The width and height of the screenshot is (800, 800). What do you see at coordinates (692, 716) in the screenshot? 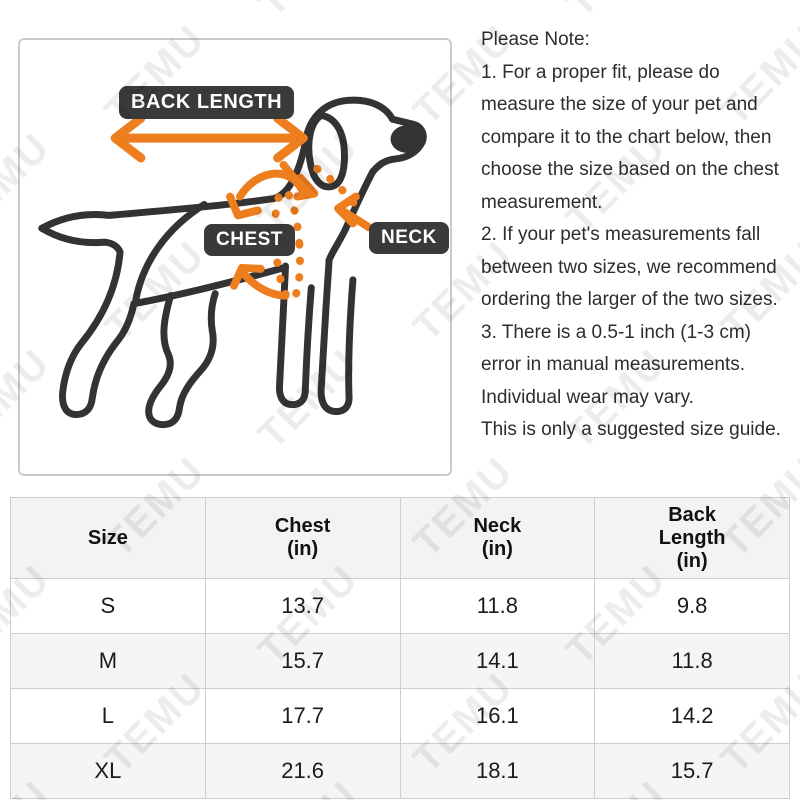
I see `back-length-cell: 14.2` at bounding box center [692, 716].